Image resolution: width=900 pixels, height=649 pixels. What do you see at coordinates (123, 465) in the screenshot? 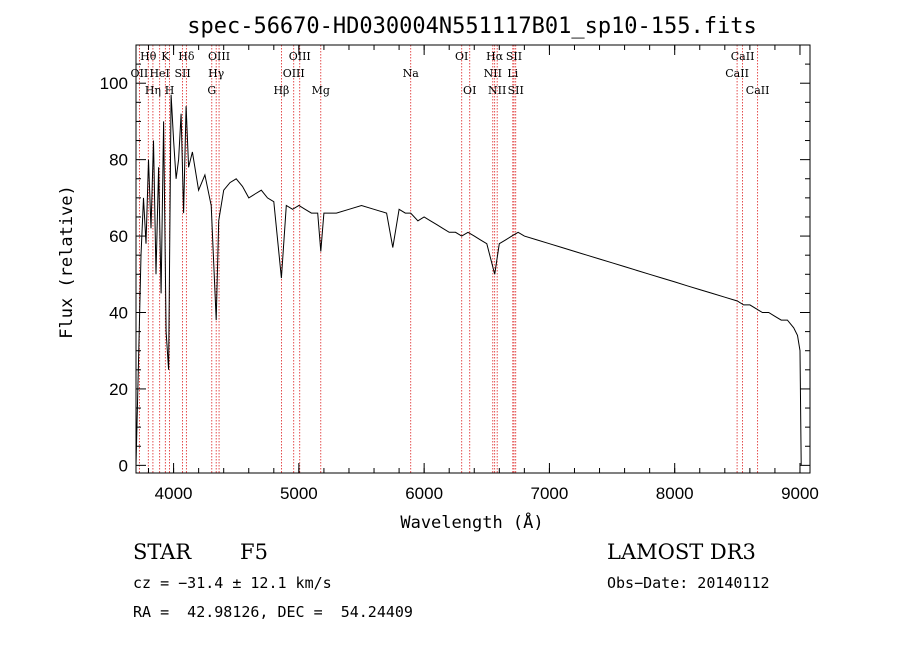
I see `y-tick-label: 0` at bounding box center [123, 465].